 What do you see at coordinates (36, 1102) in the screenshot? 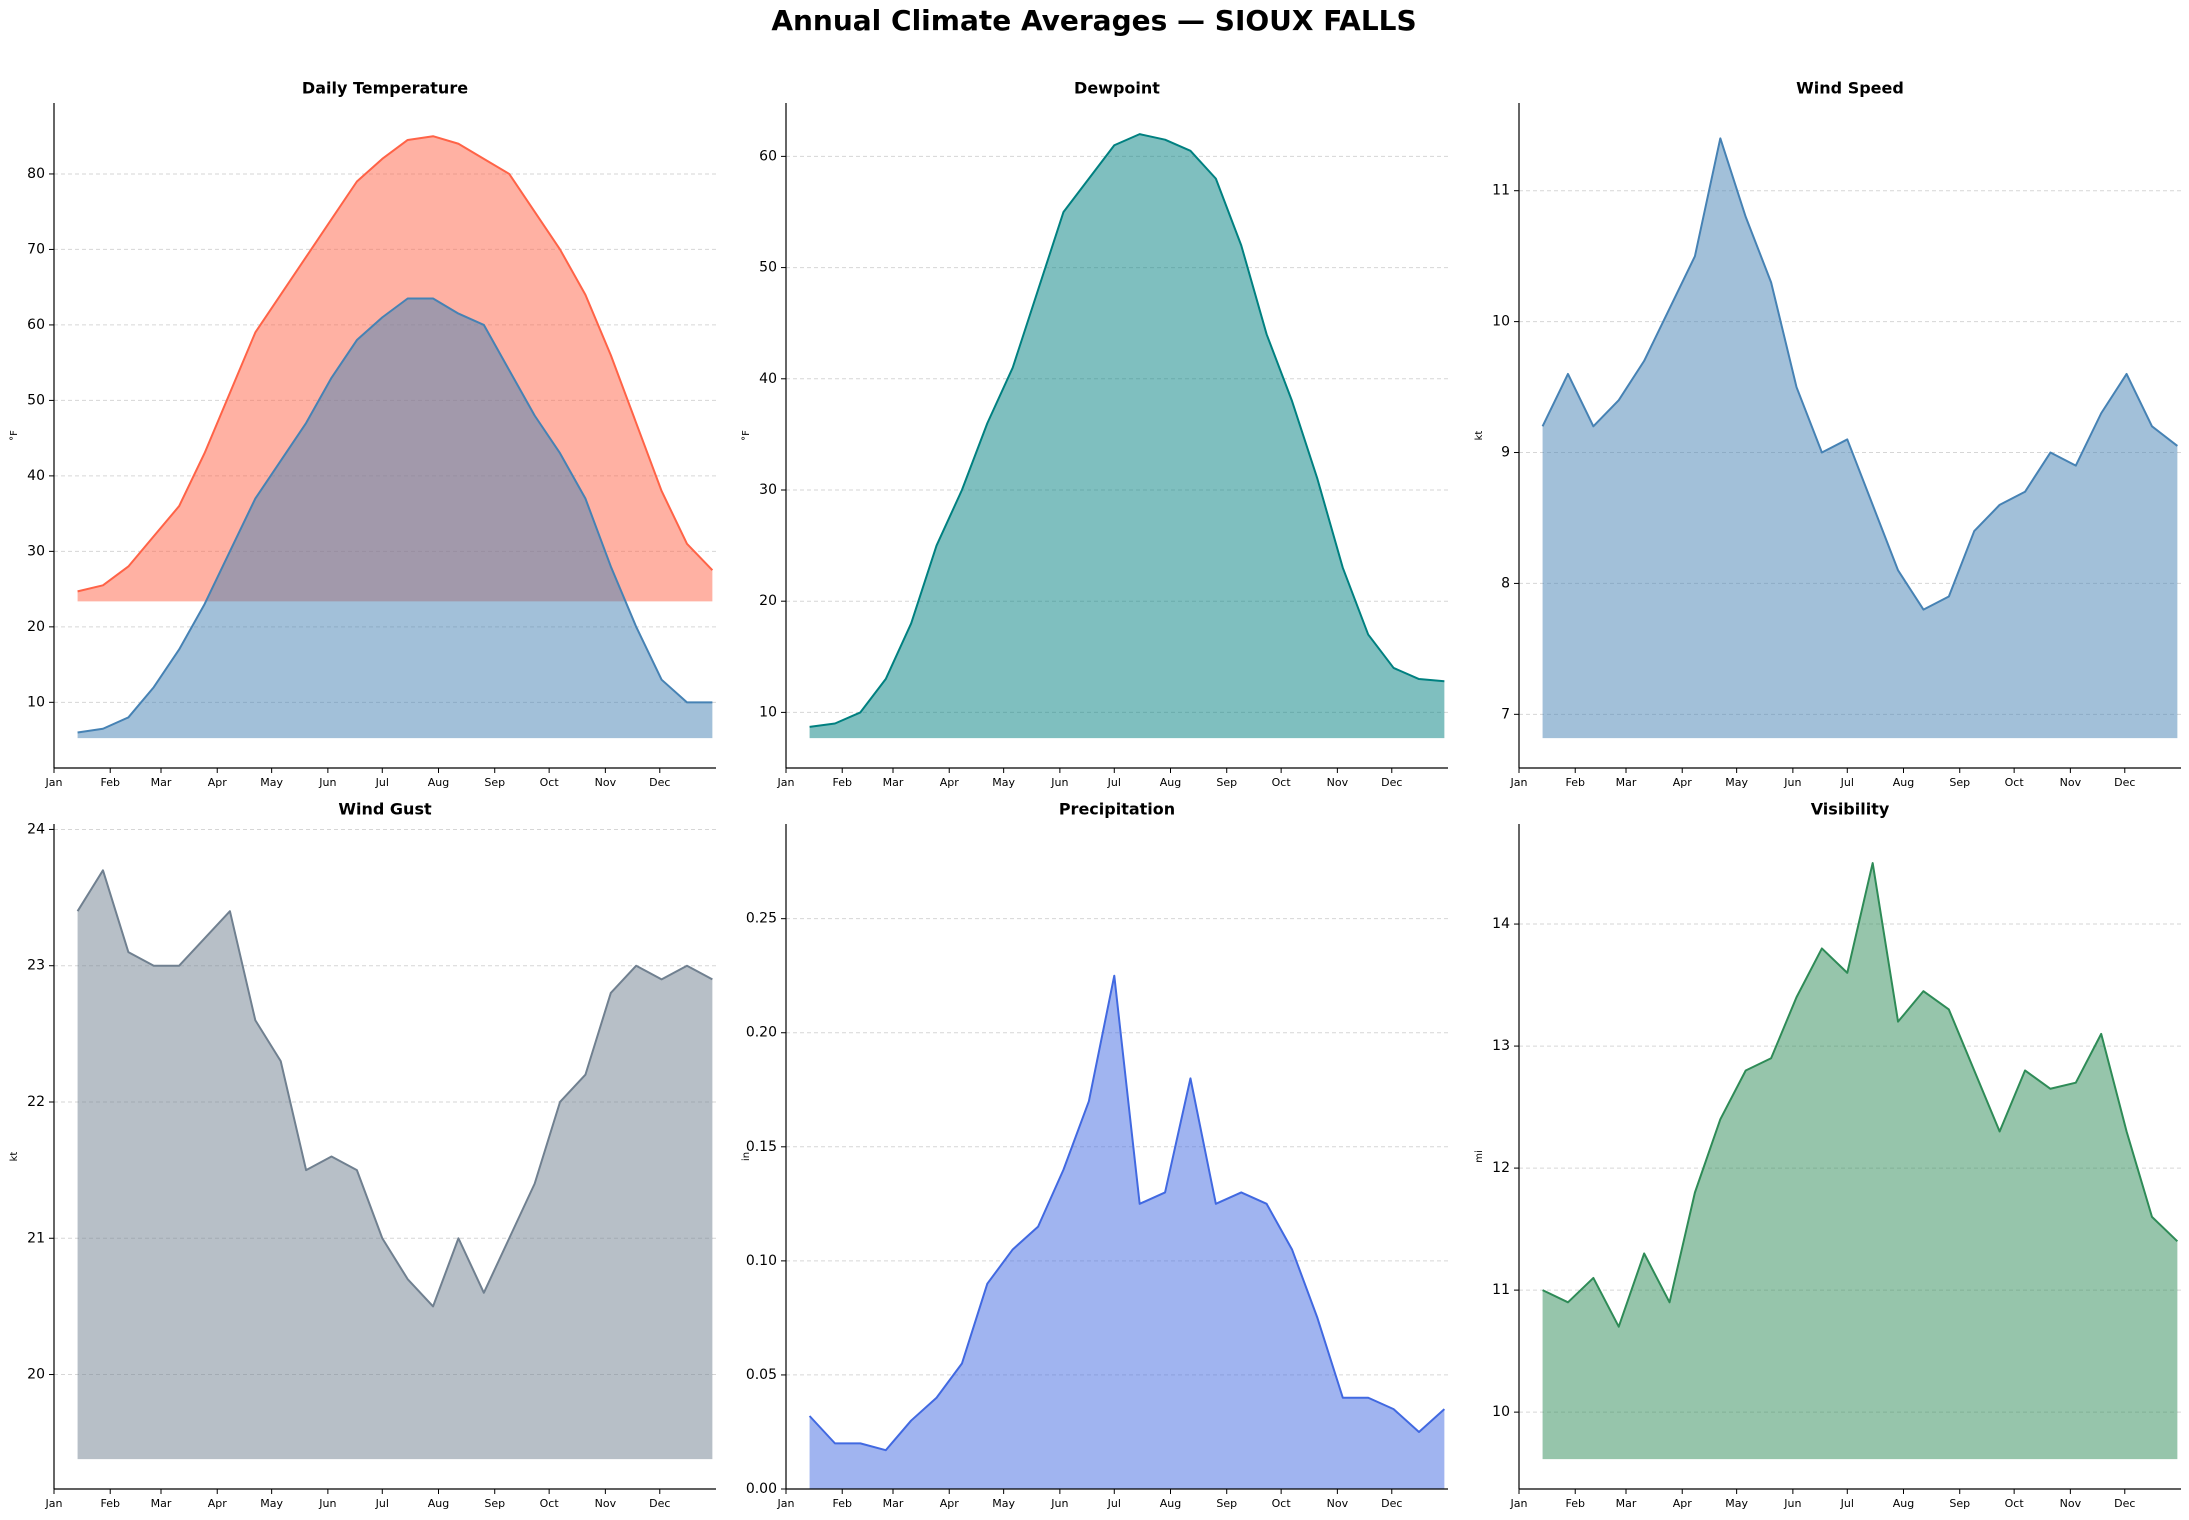
I see `y-tick-label: 22` at bounding box center [36, 1102].